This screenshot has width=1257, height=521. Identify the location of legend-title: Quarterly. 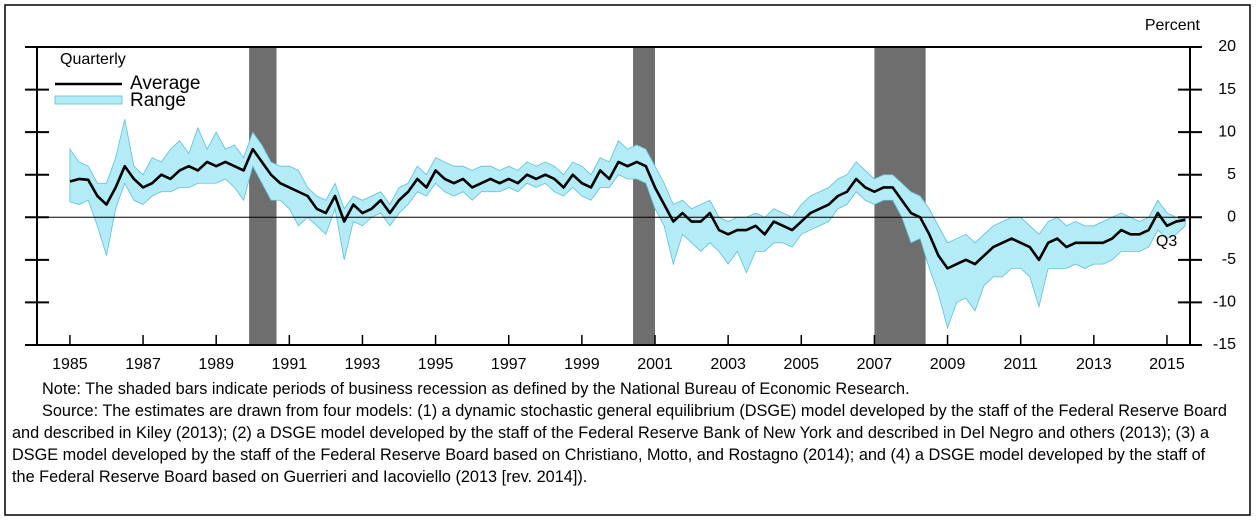
(93, 59).